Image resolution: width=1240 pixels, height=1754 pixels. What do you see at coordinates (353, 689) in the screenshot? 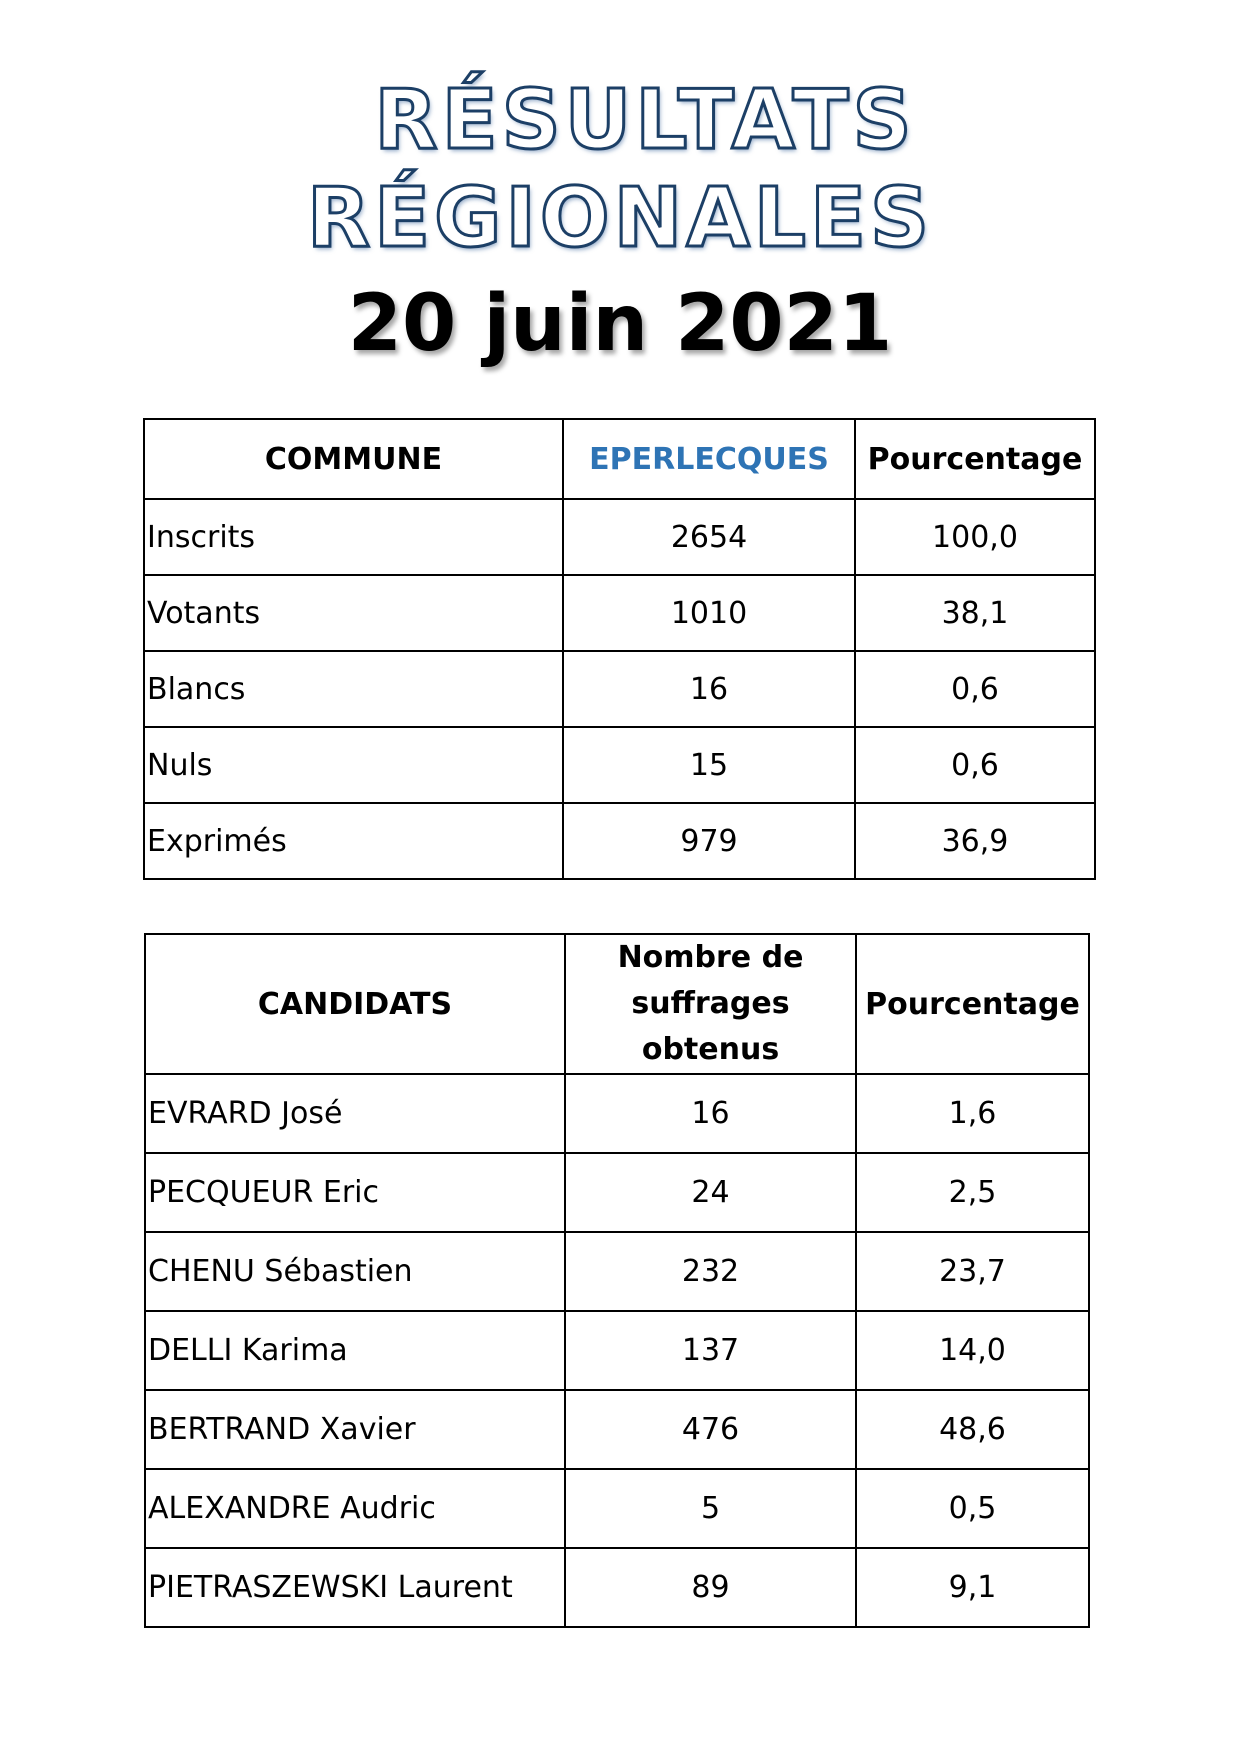
I see `row-label: Blancs` at bounding box center [353, 689].